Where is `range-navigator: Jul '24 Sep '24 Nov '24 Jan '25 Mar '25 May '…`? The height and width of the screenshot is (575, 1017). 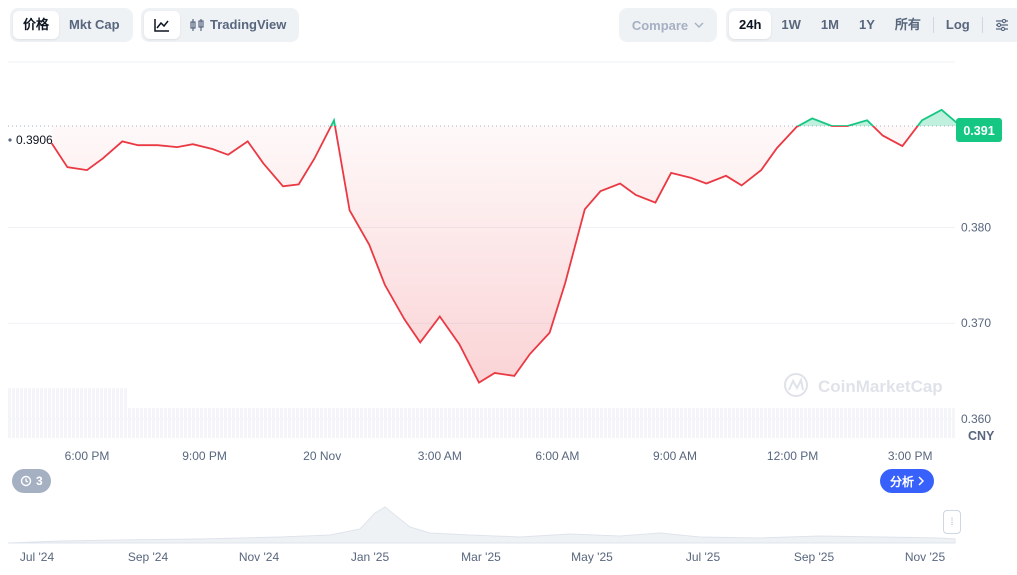
range-navigator: Jul '24 Sep '24 Nov '24 Jan '25 Mar '25 May '… is located at coordinates (481, 535).